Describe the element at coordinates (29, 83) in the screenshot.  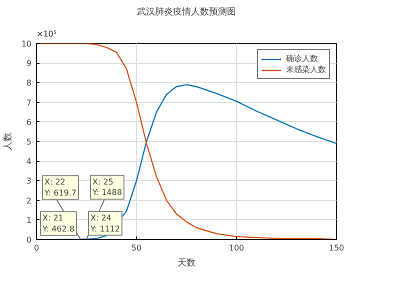
I see `y-tick-label: 8` at that location.